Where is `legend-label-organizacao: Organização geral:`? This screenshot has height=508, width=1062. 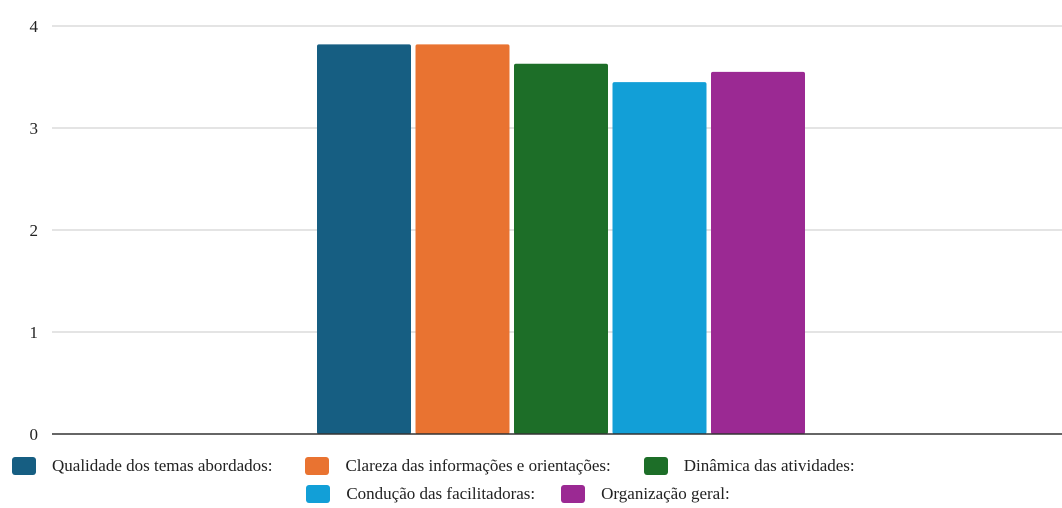 legend-label-organizacao: Organização geral: is located at coordinates (665, 493).